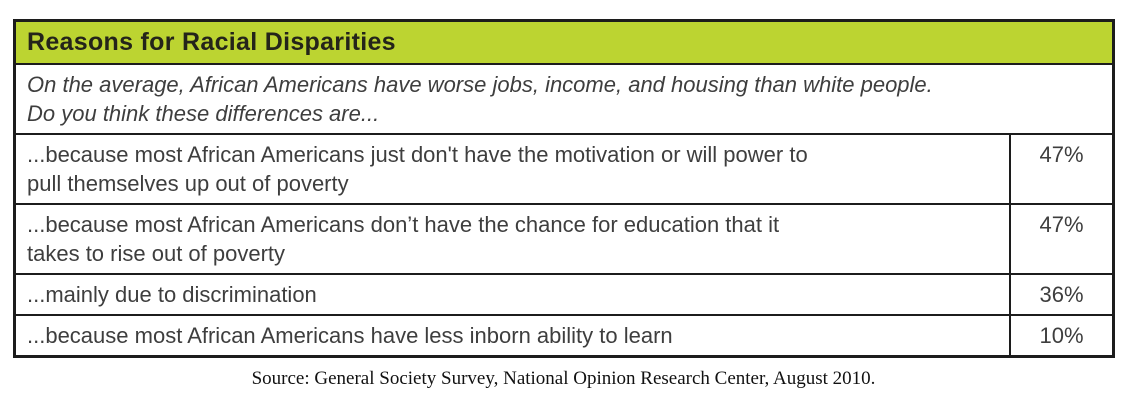  Describe the element at coordinates (564, 43) in the screenshot. I see `table-header: Reasons for Racial Disparities` at that location.